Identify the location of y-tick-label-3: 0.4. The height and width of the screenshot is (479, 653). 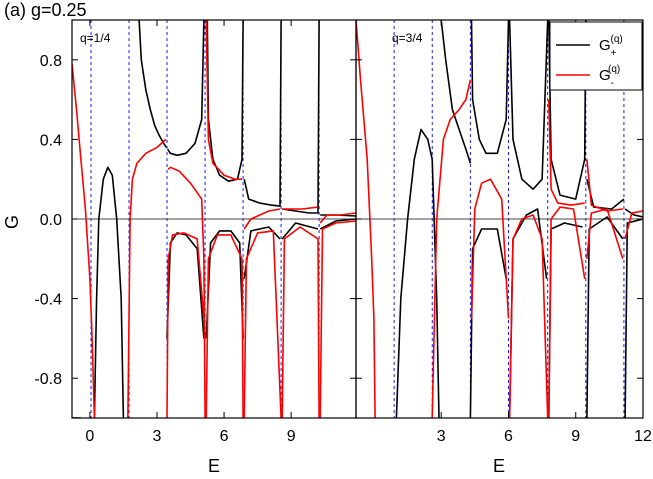
(51, 140).